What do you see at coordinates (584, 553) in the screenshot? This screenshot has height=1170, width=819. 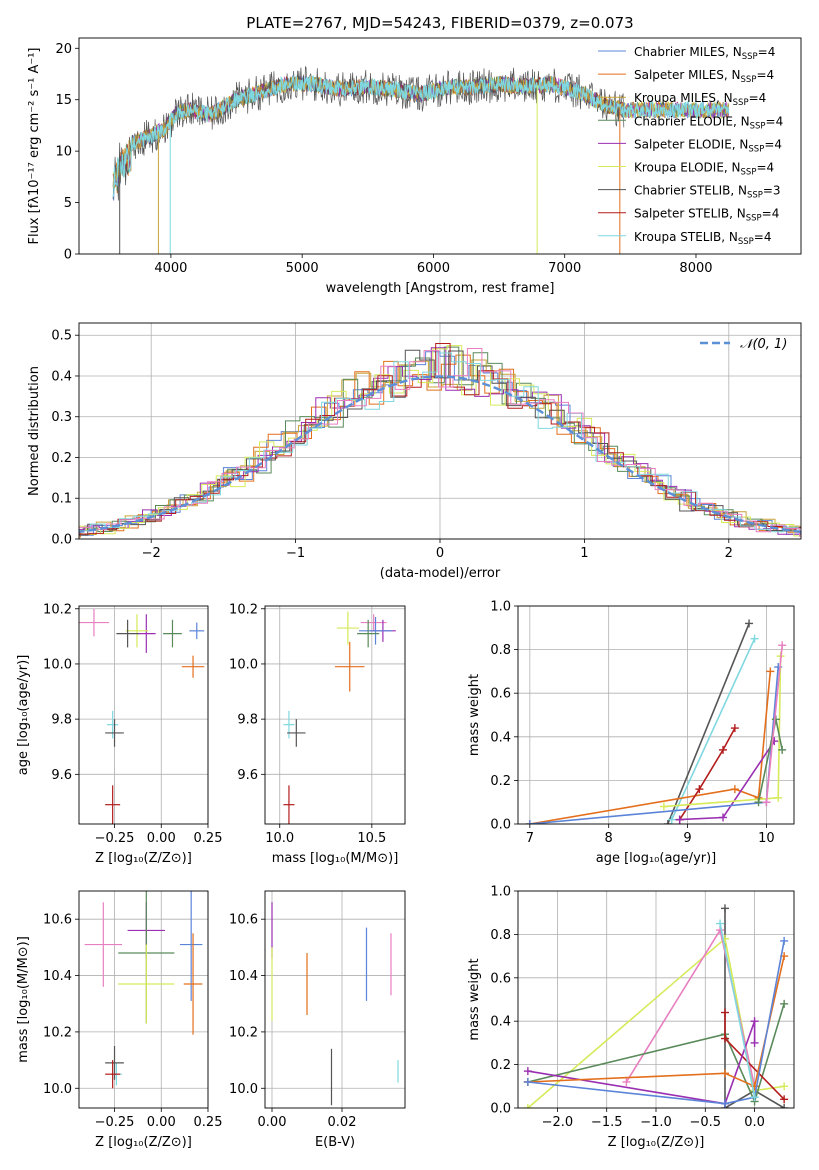 I see `x-tick-label: 1` at bounding box center [584, 553].